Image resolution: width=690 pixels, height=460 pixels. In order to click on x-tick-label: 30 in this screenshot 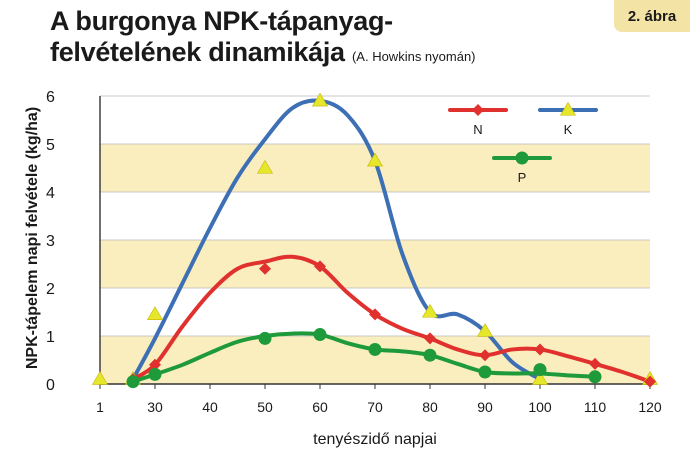, I will do `click(155, 407)`.